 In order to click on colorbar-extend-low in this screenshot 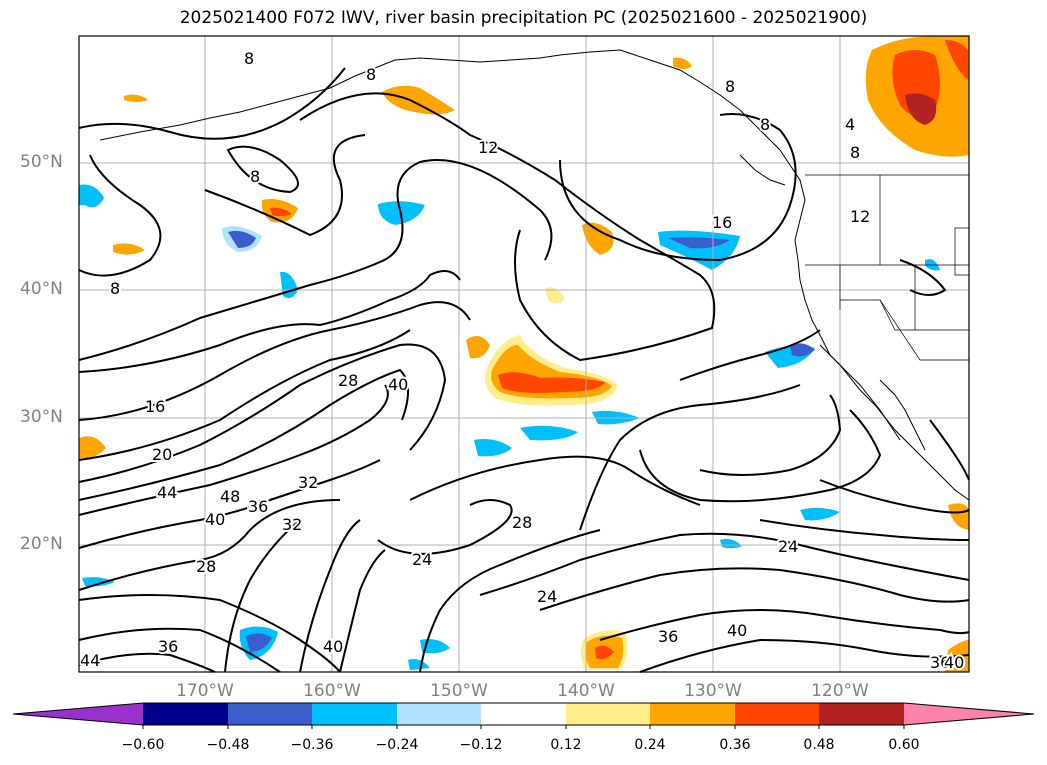, I will do `click(78, 714)`.